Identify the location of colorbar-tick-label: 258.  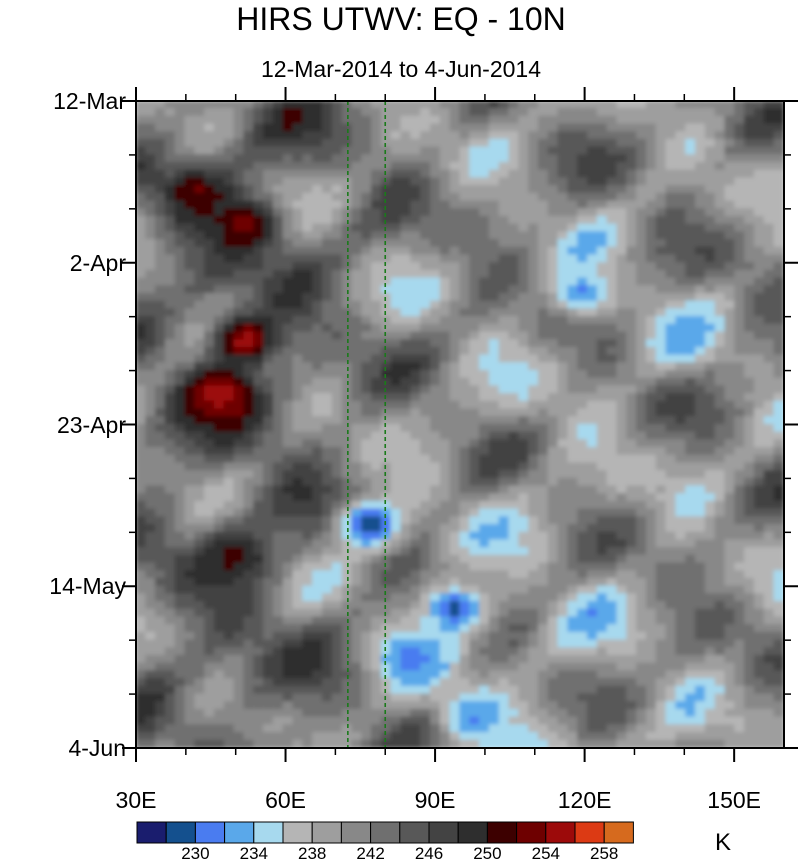
(604, 853).